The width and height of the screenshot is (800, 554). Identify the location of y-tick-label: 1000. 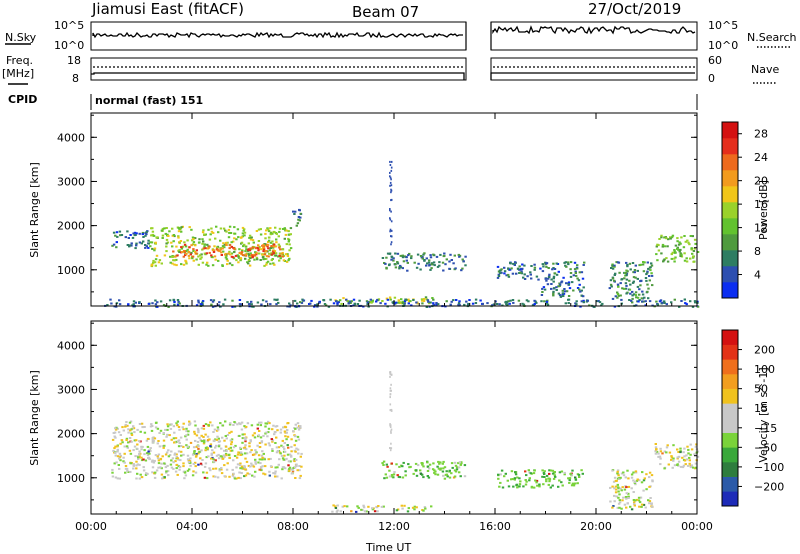
(71, 270).